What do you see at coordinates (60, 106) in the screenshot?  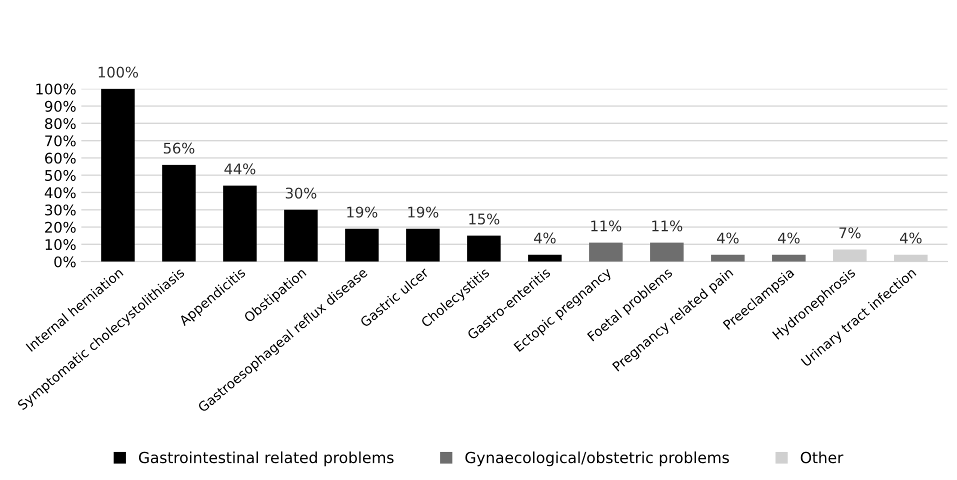 I see `y-tick-label: 90%` at bounding box center [60, 106].